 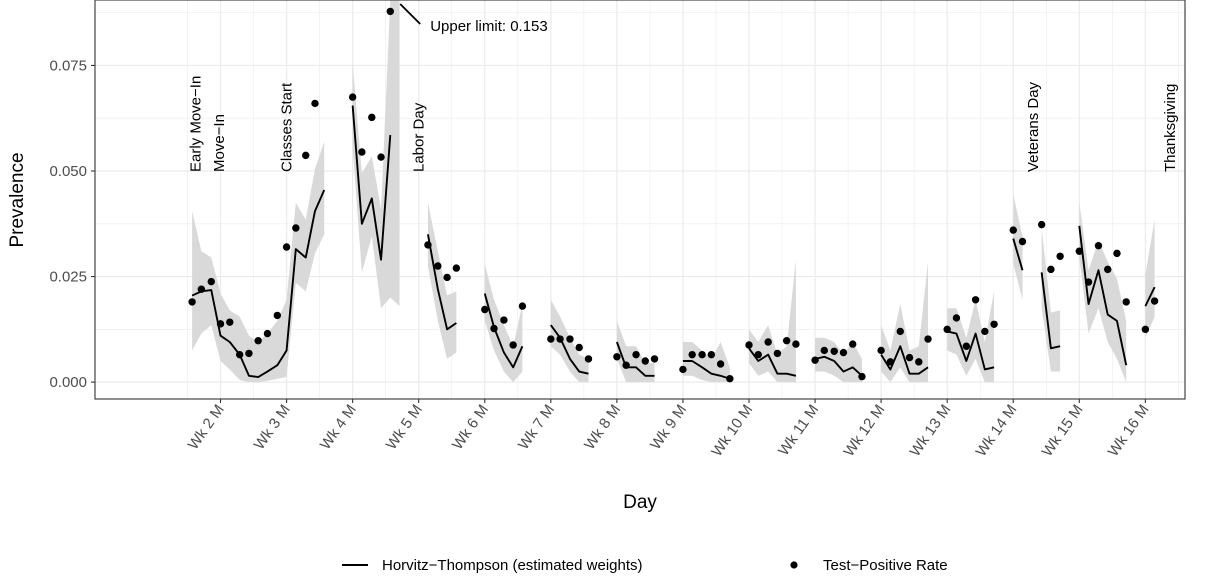 What do you see at coordinates (68, 65) in the screenshot?
I see `y-tick-label: 0.075` at bounding box center [68, 65].